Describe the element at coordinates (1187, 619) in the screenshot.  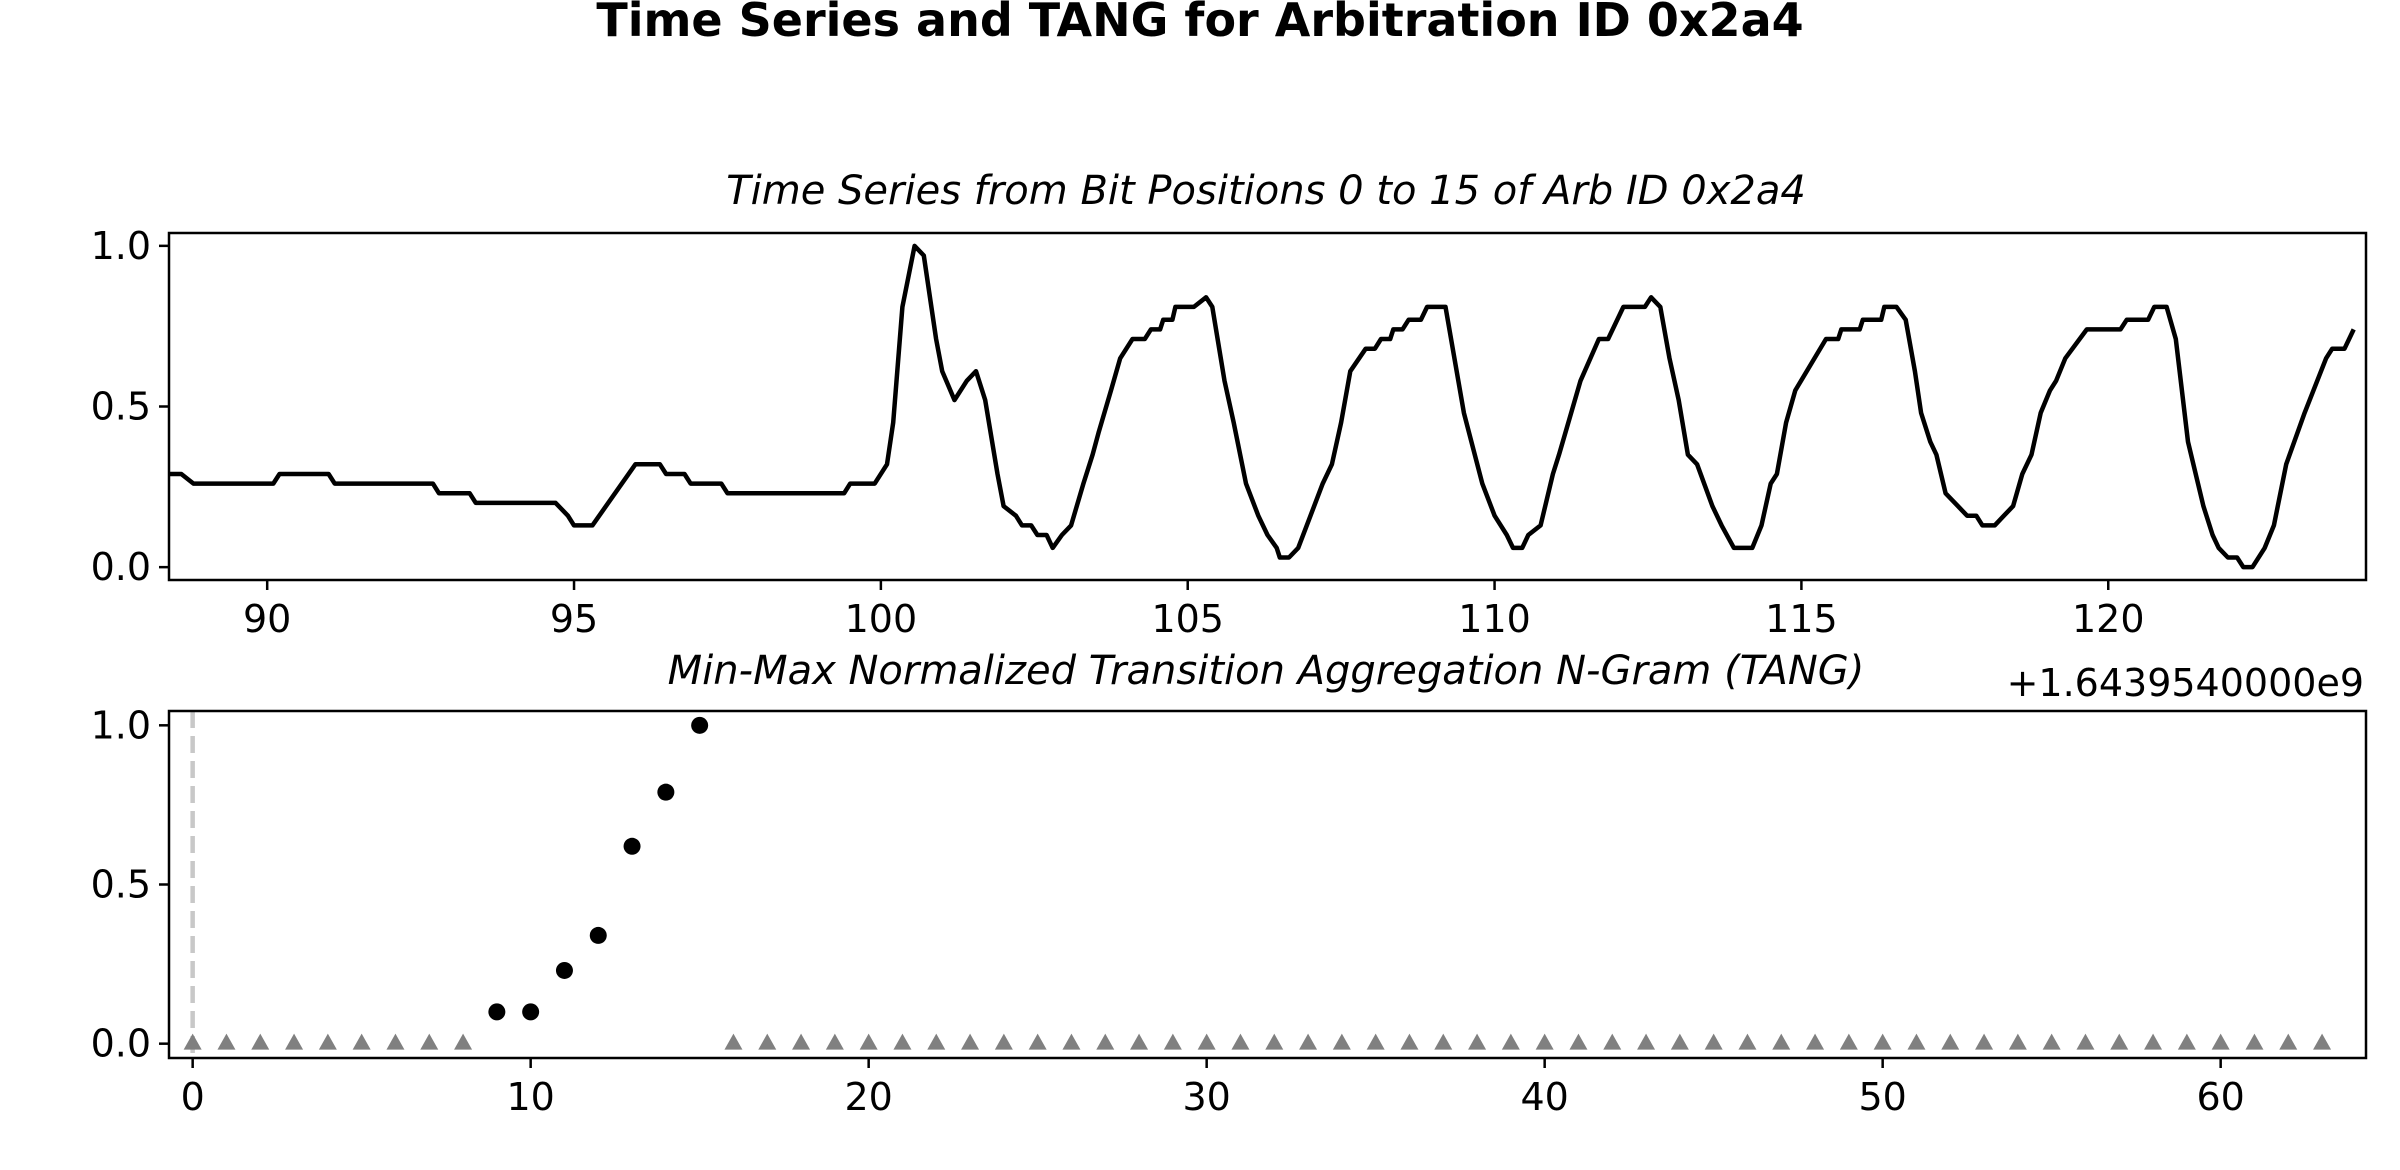
I see `time-series-x-tick-label: 105` at that location.